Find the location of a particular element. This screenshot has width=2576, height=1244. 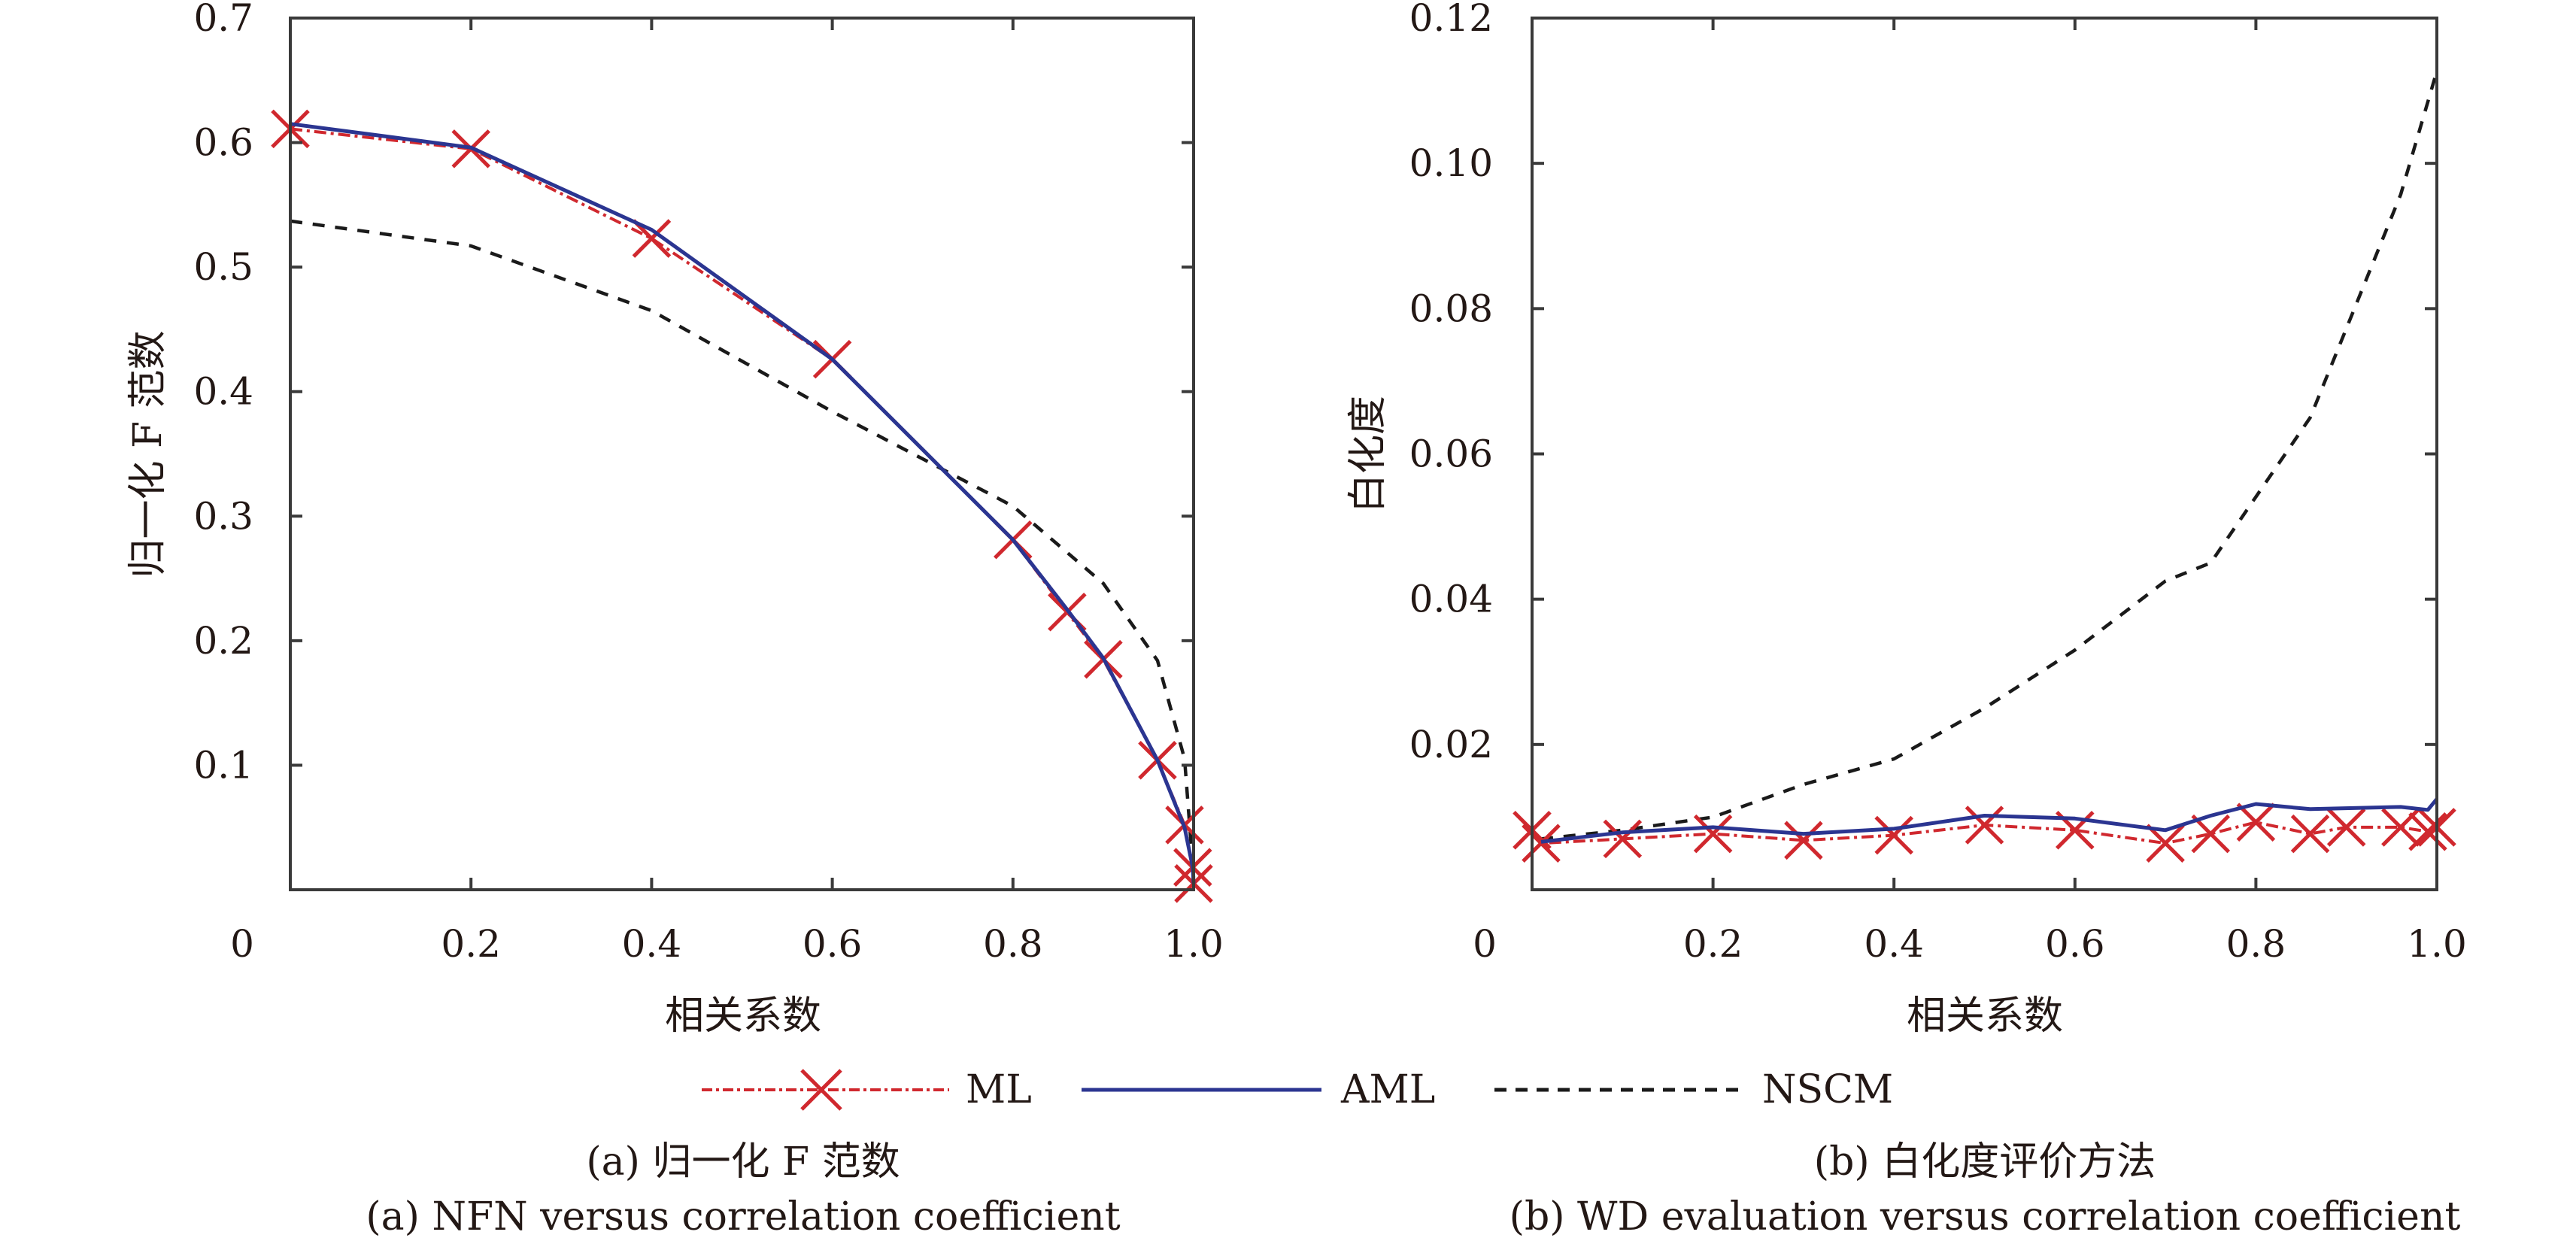

x-axis-title-a: 相关系数 is located at coordinates (743, 1016).